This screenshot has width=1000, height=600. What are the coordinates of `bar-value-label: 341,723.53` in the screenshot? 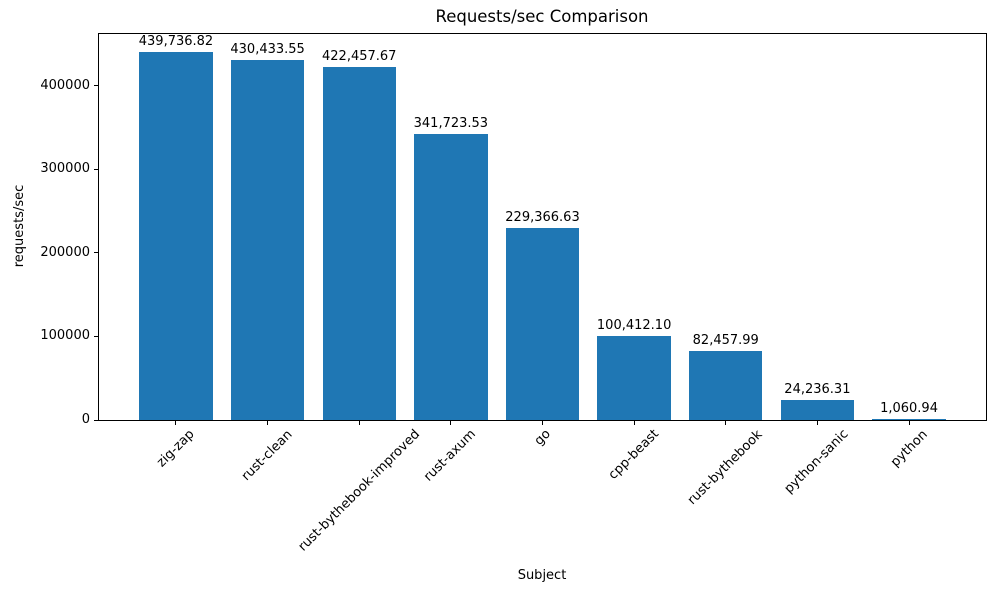 It's located at (451, 124).